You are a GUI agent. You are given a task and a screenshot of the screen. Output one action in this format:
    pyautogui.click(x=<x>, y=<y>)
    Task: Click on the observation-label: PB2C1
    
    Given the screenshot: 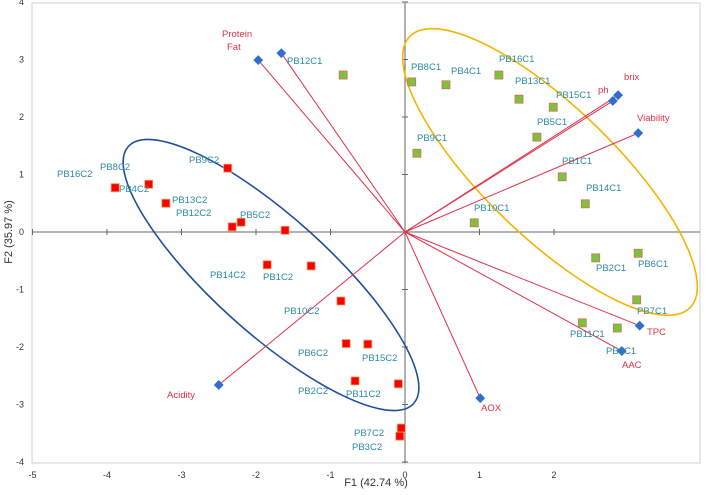 What is the action you would take?
    pyautogui.click(x=611, y=268)
    